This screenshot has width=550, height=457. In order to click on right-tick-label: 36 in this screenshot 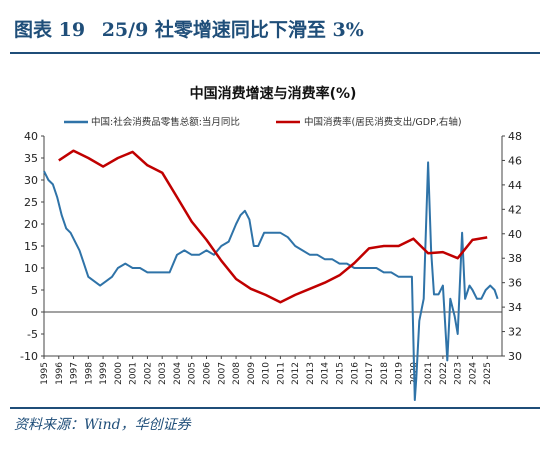, I will do `click(515, 283)`.